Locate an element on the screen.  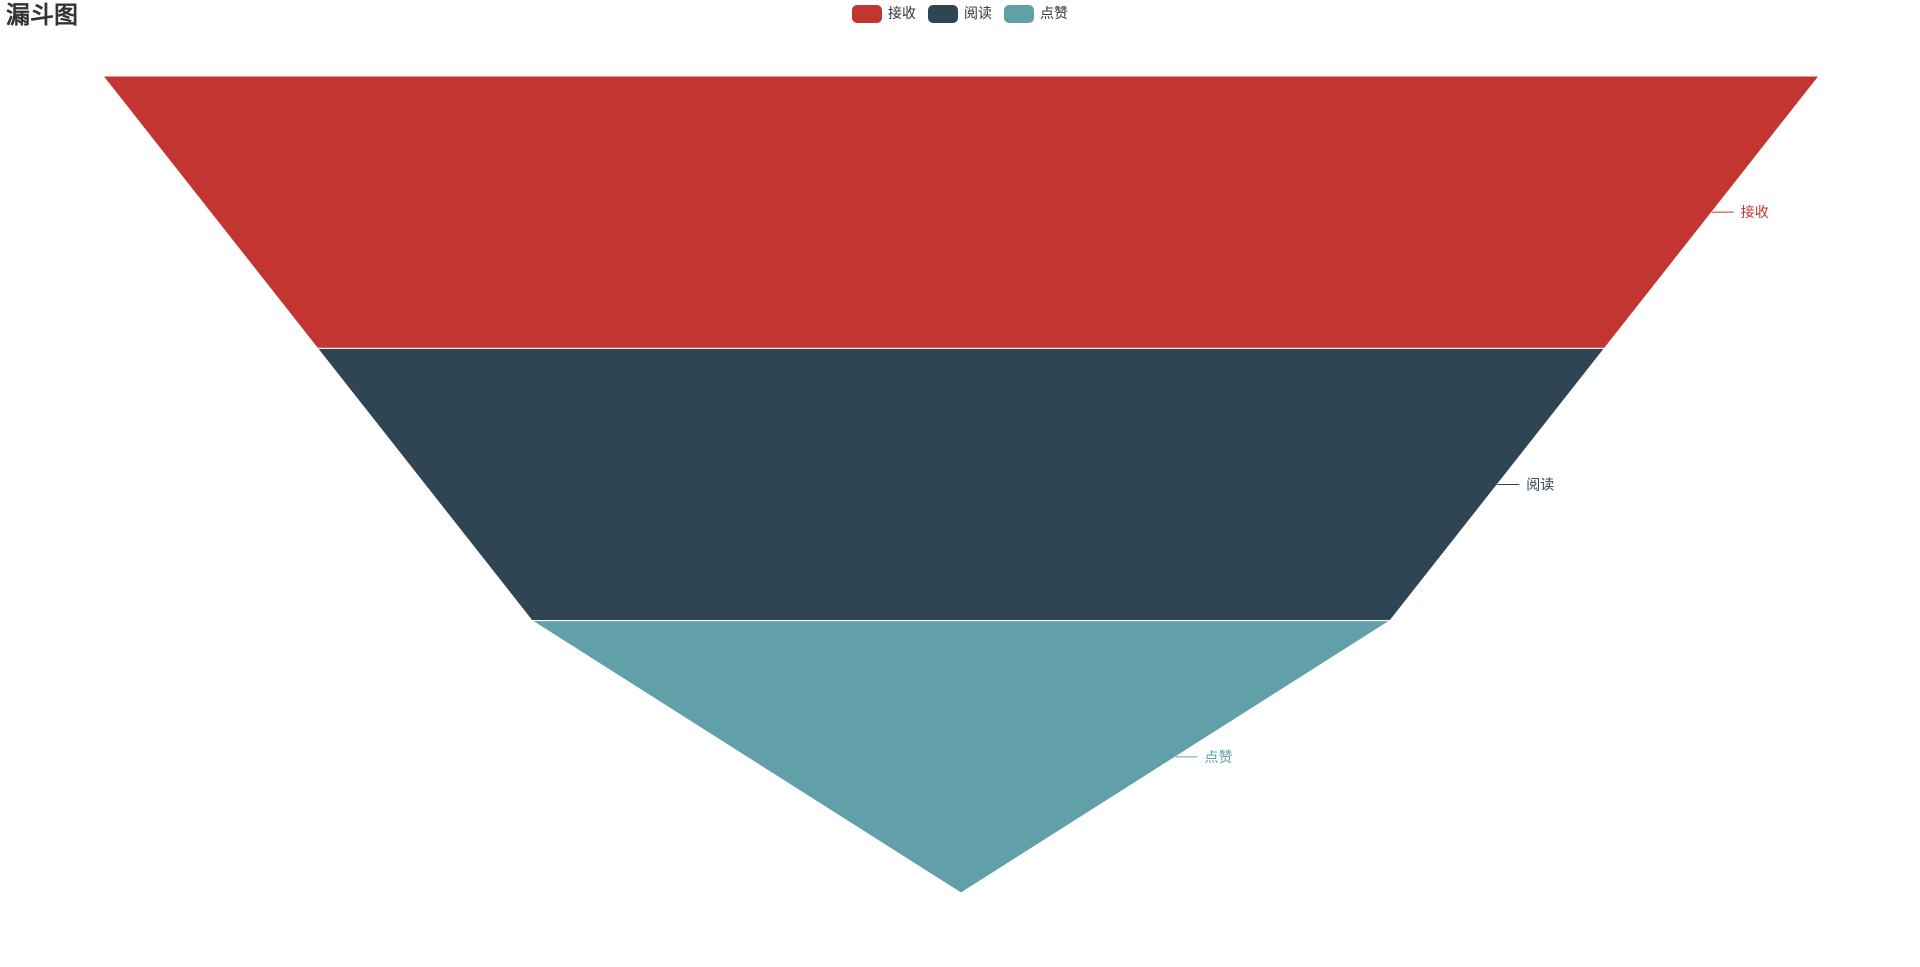
funnel-label-1: 阅读 is located at coordinates (1540, 485).